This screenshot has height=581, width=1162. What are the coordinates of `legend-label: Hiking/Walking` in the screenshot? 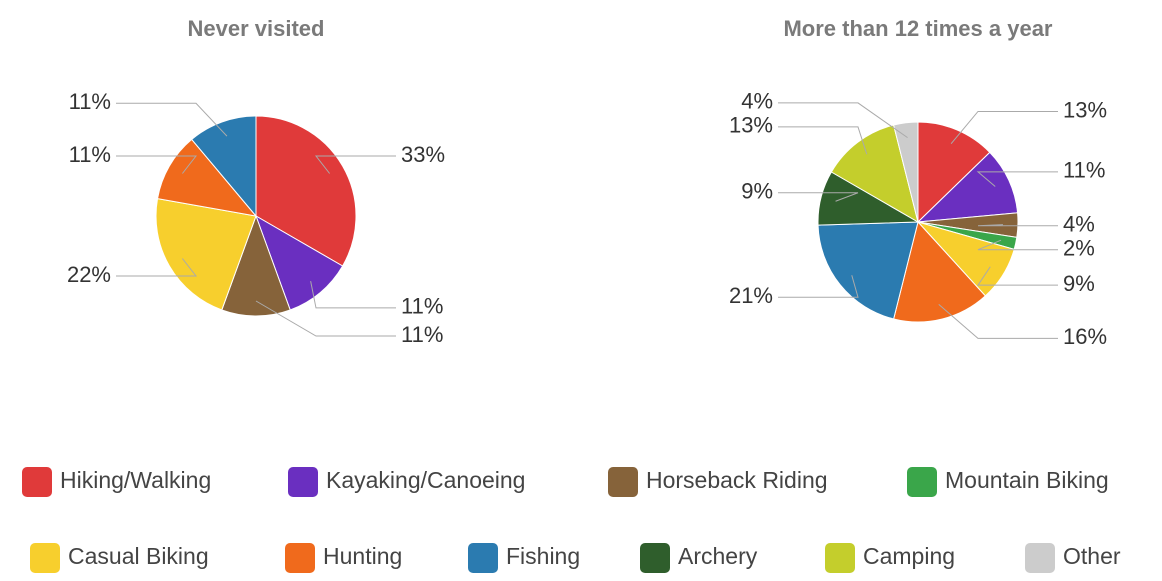 It's located at (135, 480).